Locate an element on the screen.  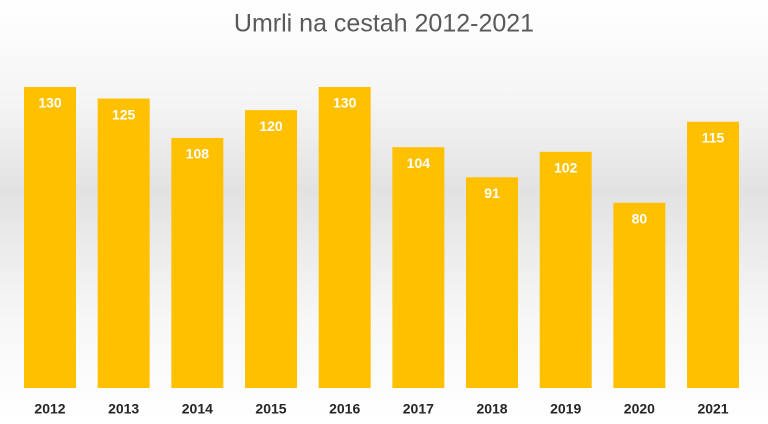
x-tick-label: 2019 is located at coordinates (565, 409).